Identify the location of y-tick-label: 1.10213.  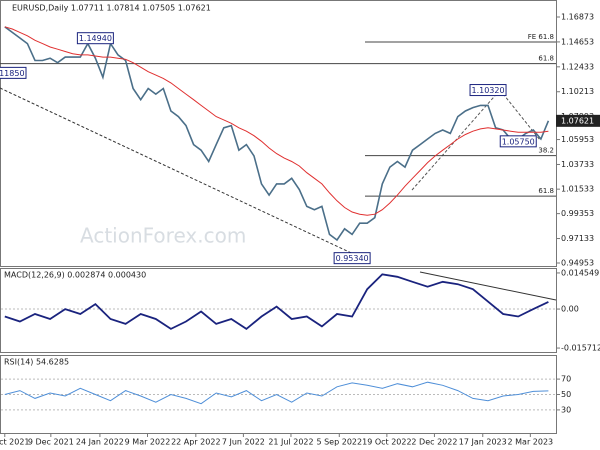
(577, 91).